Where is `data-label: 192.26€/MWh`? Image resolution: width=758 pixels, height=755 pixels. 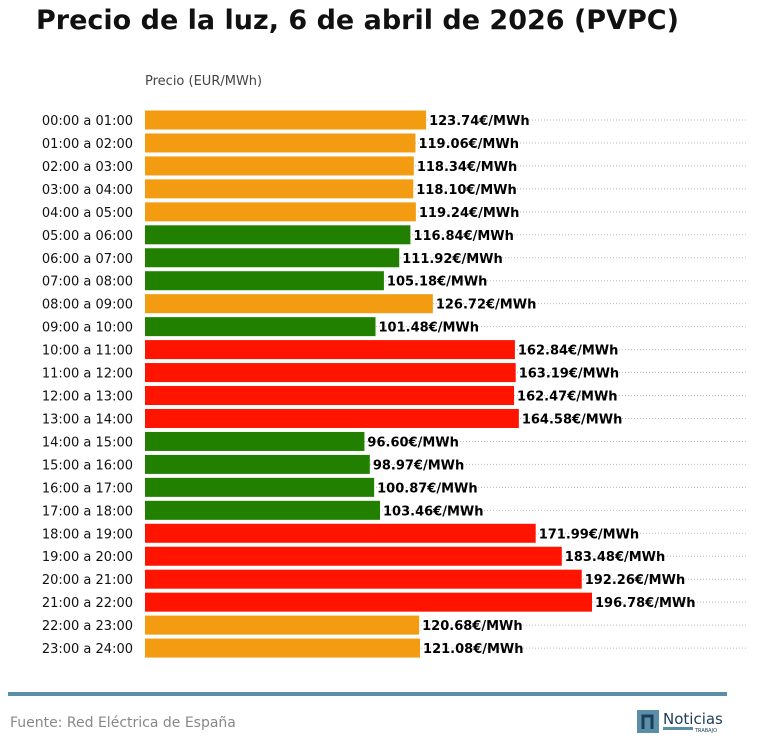
data-label: 192.26€/MWh is located at coordinates (635, 580).